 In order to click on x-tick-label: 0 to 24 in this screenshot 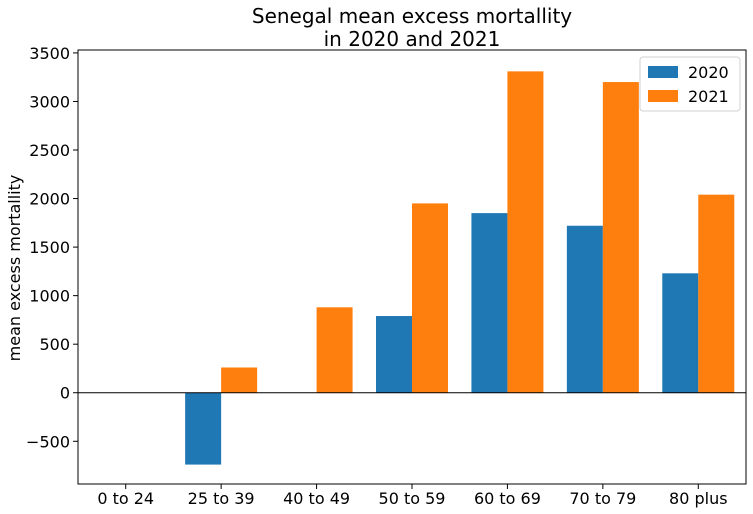, I will do `click(125, 498)`.